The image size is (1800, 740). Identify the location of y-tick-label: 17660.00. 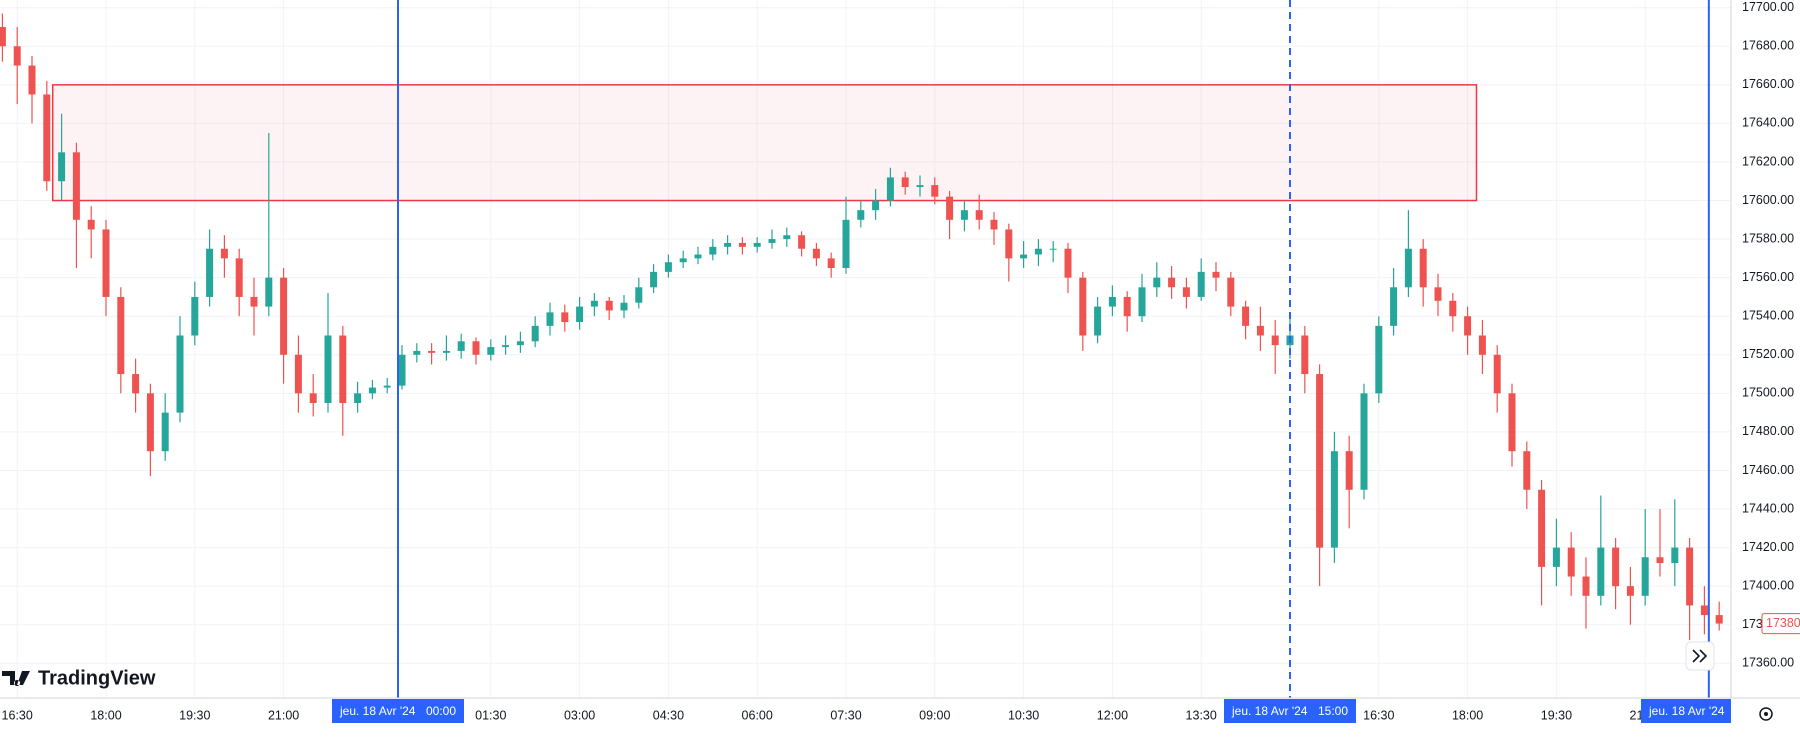
(1768, 84).